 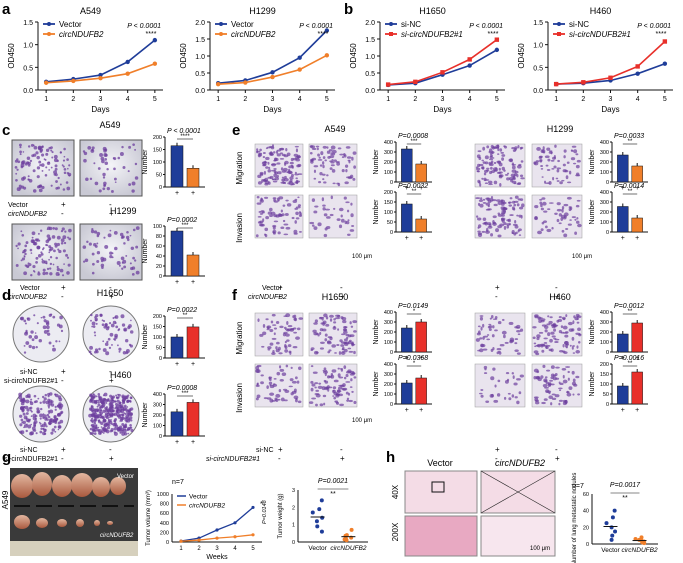 What do you see at coordinates (604, 333) in the screenshot?
I see `y-tick-label: 200` at bounding box center [604, 333].